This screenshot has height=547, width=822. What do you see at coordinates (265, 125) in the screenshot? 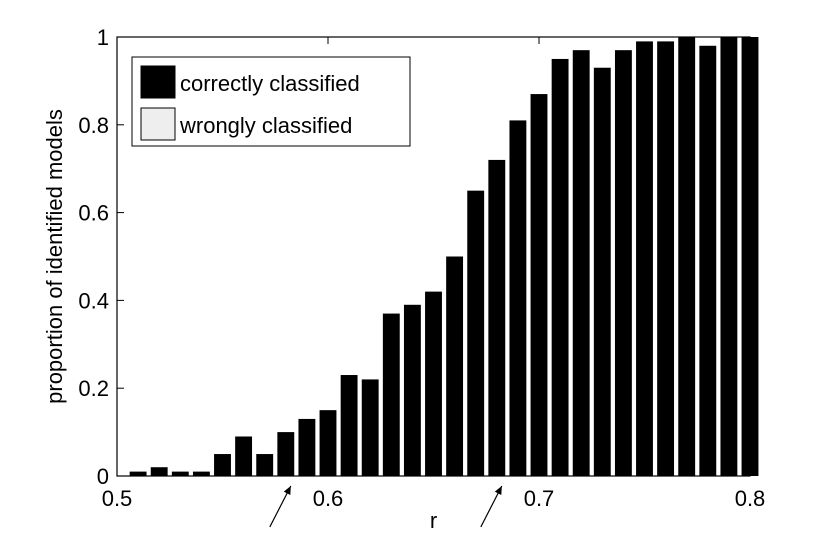
I see `legend-label-wrong: wrongly classified` at bounding box center [265, 125].